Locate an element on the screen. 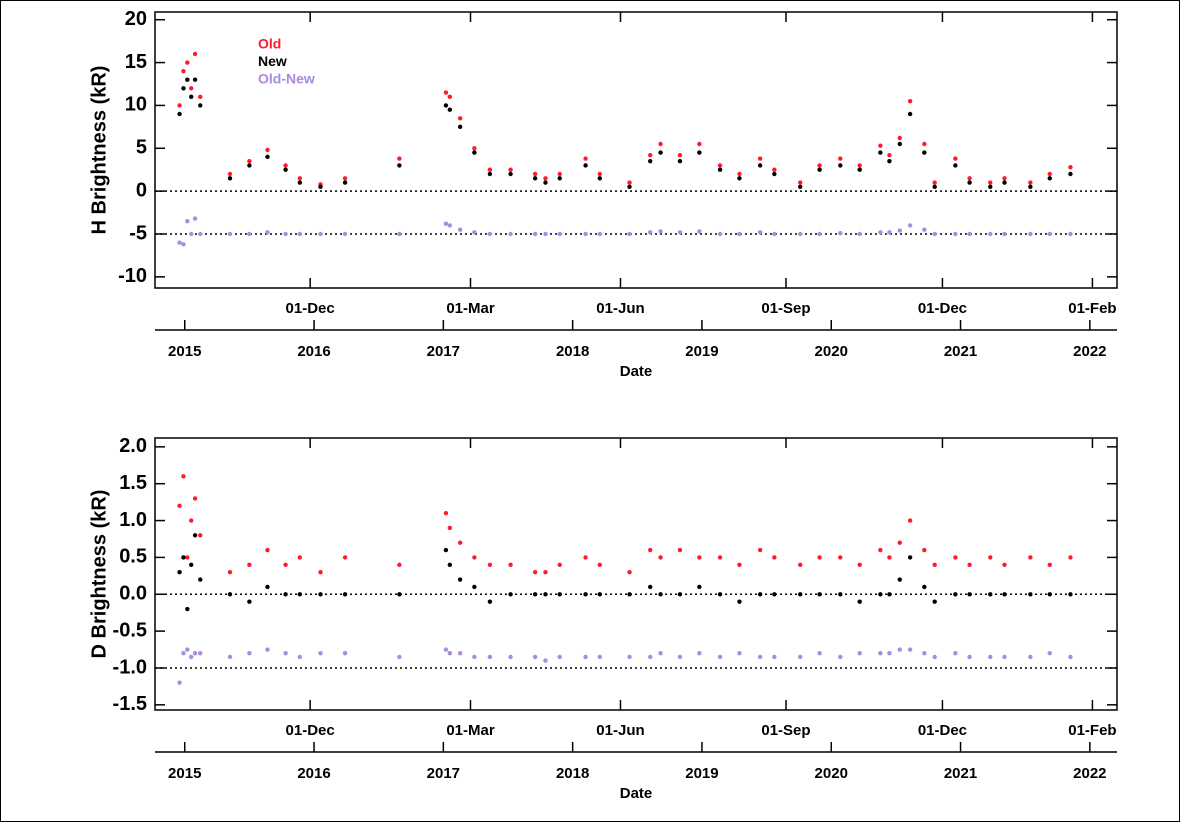  legend-entry: New is located at coordinates (272, 61).